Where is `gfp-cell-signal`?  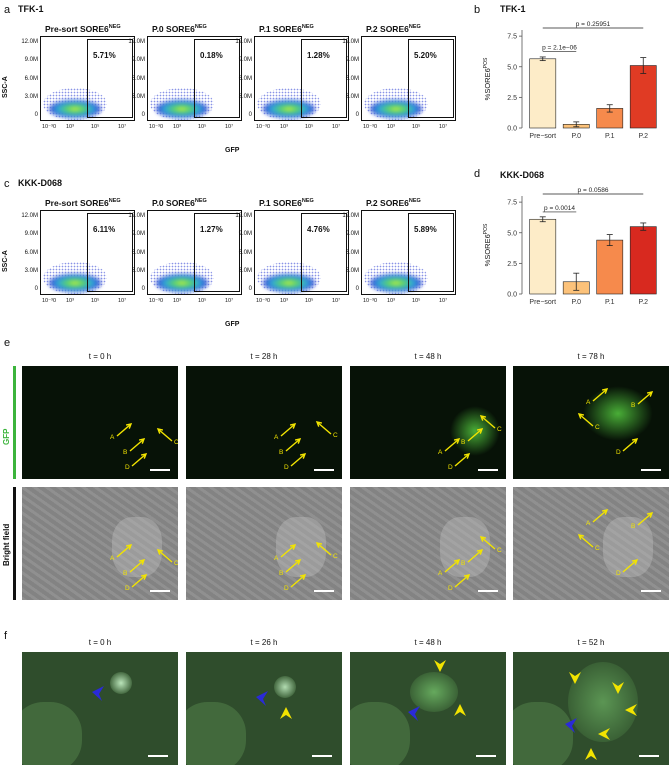 gfp-cell-signal is located at coordinates (618, 413).